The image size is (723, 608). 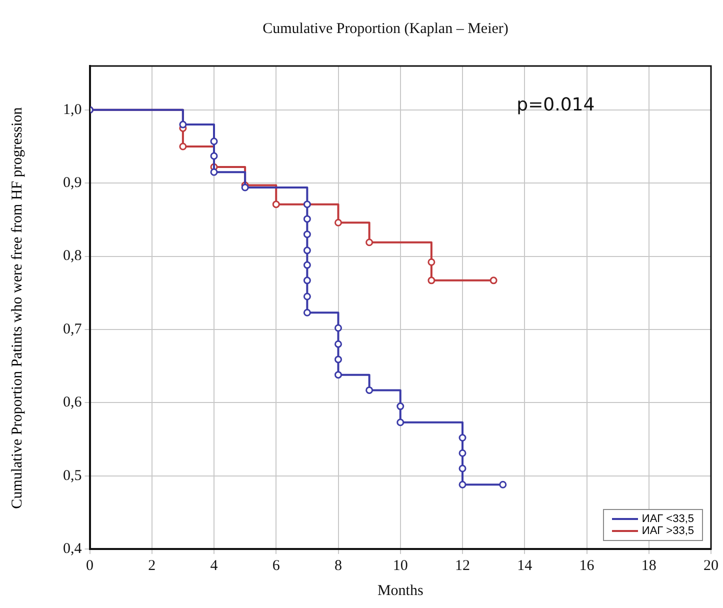 What do you see at coordinates (525, 566) in the screenshot?
I see `x-tick-label: 14` at bounding box center [525, 566].